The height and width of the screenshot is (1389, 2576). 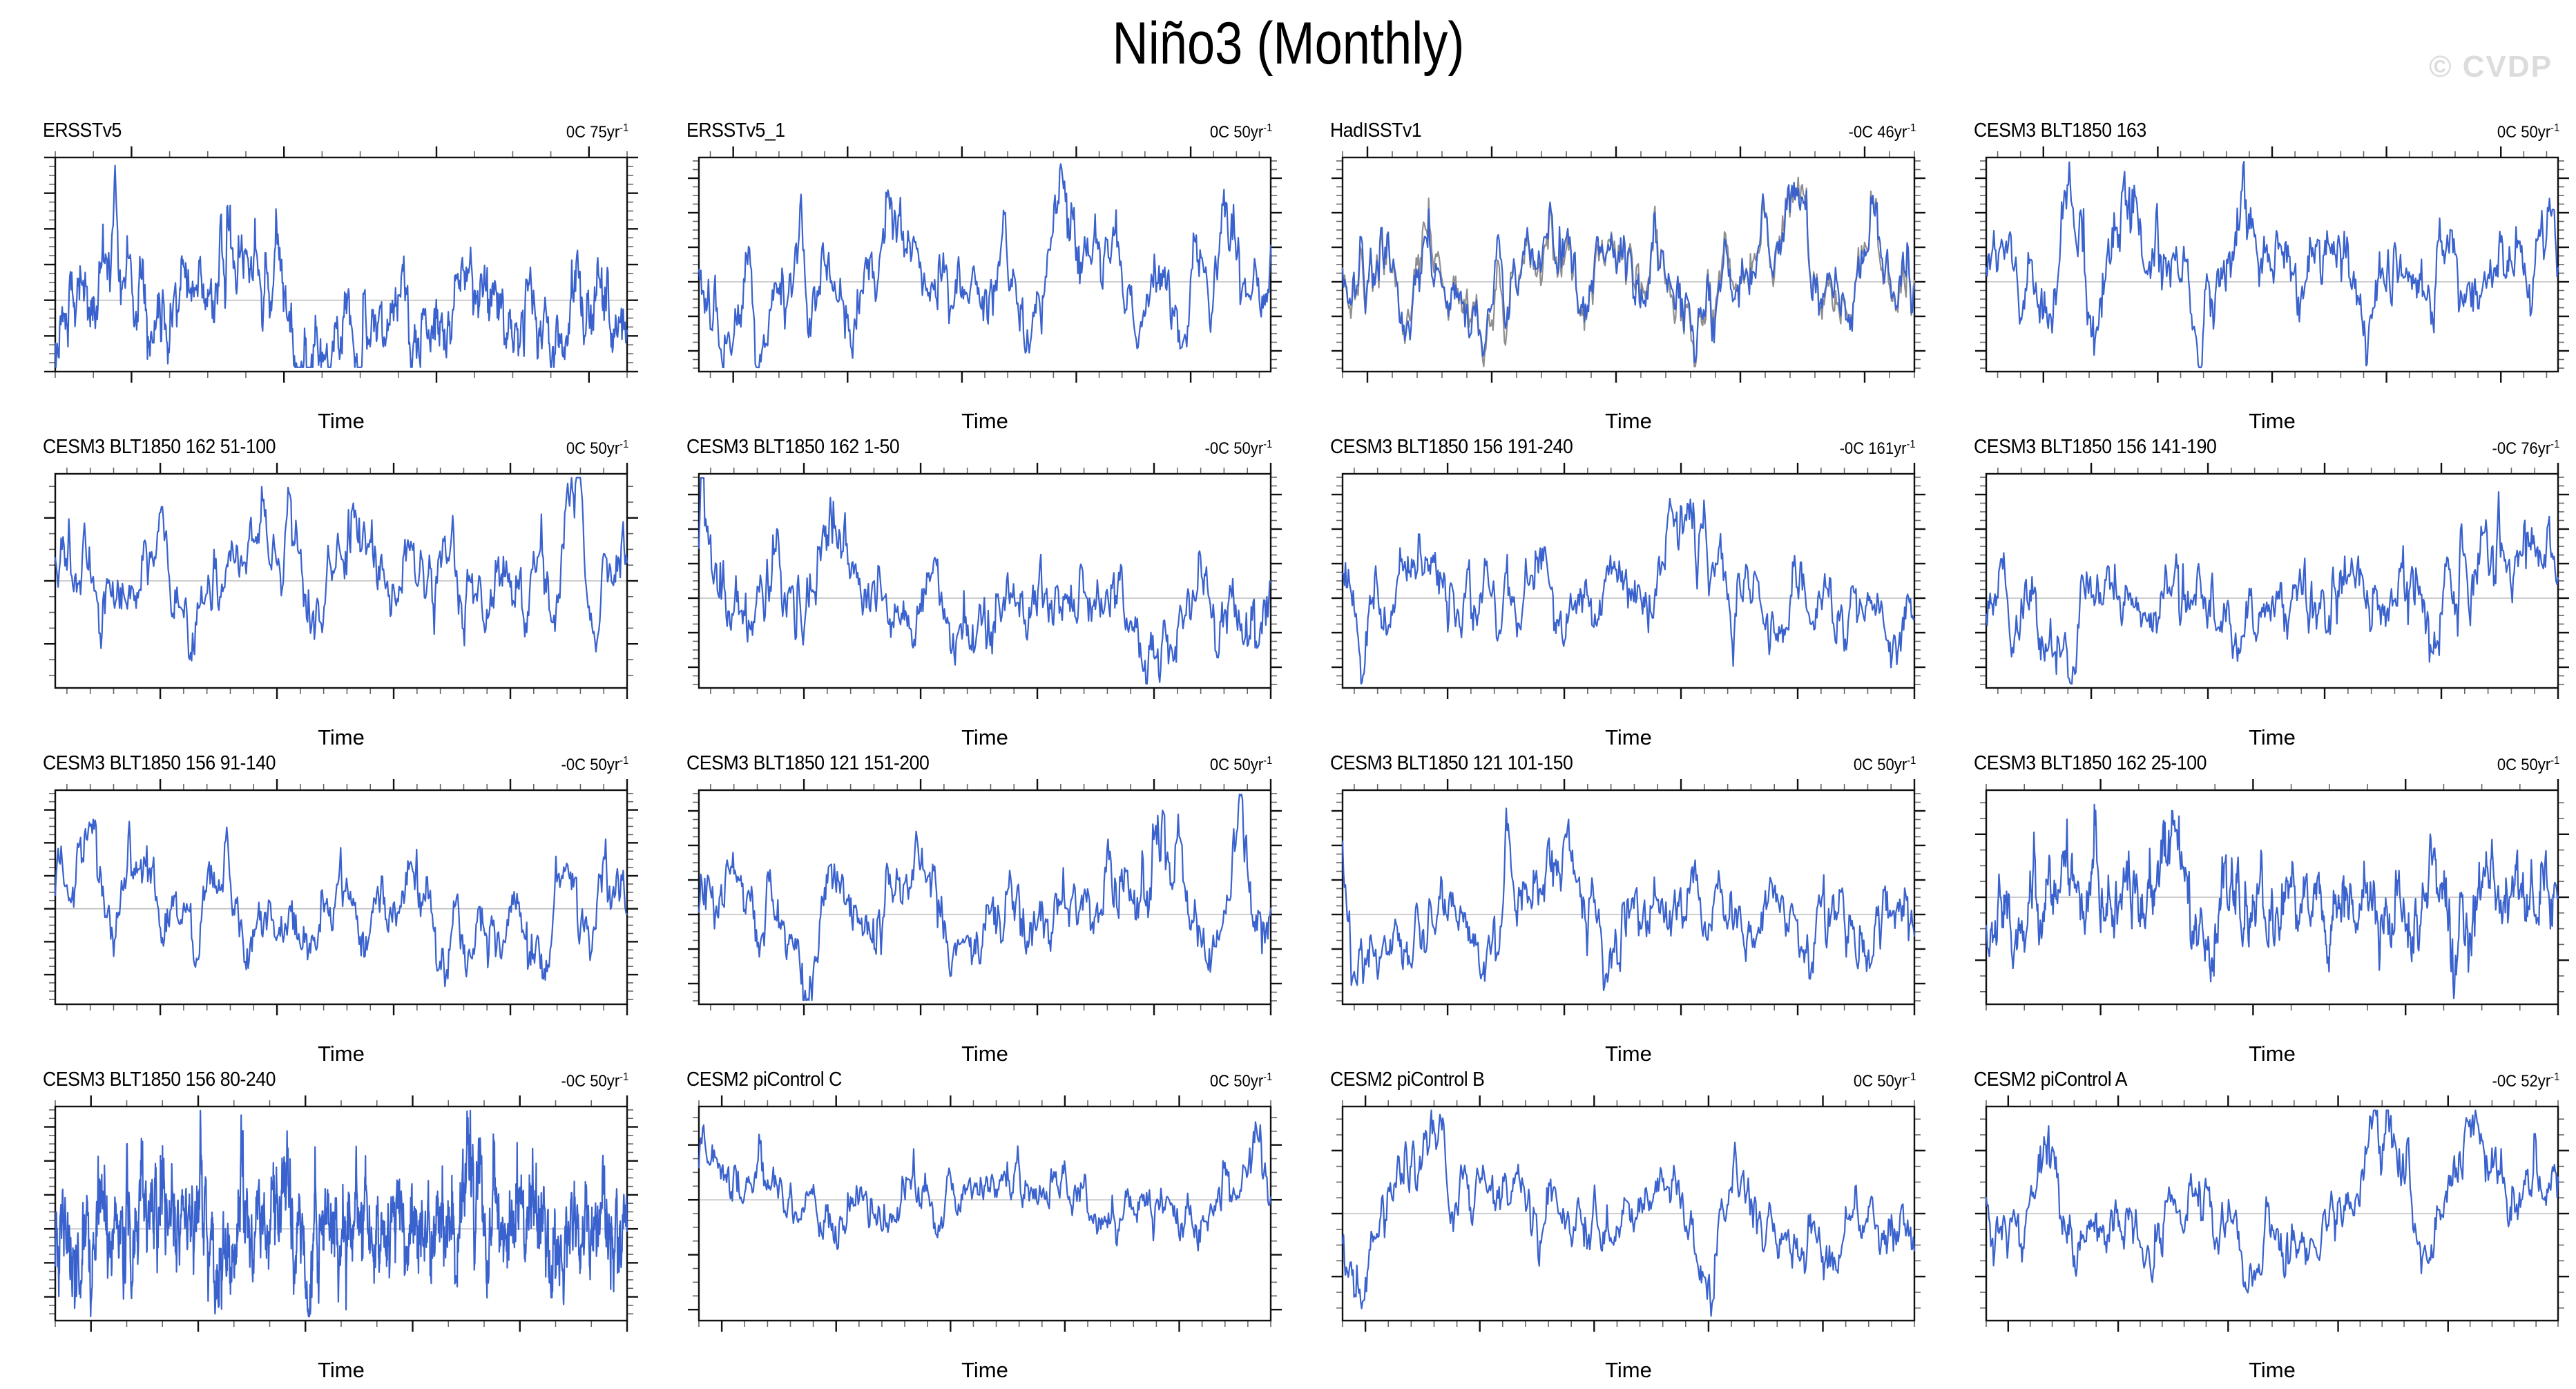 I want to click on chart-panel: CESM2 piControl C 0C 50yr-1 Time, so click(x=965, y=1223).